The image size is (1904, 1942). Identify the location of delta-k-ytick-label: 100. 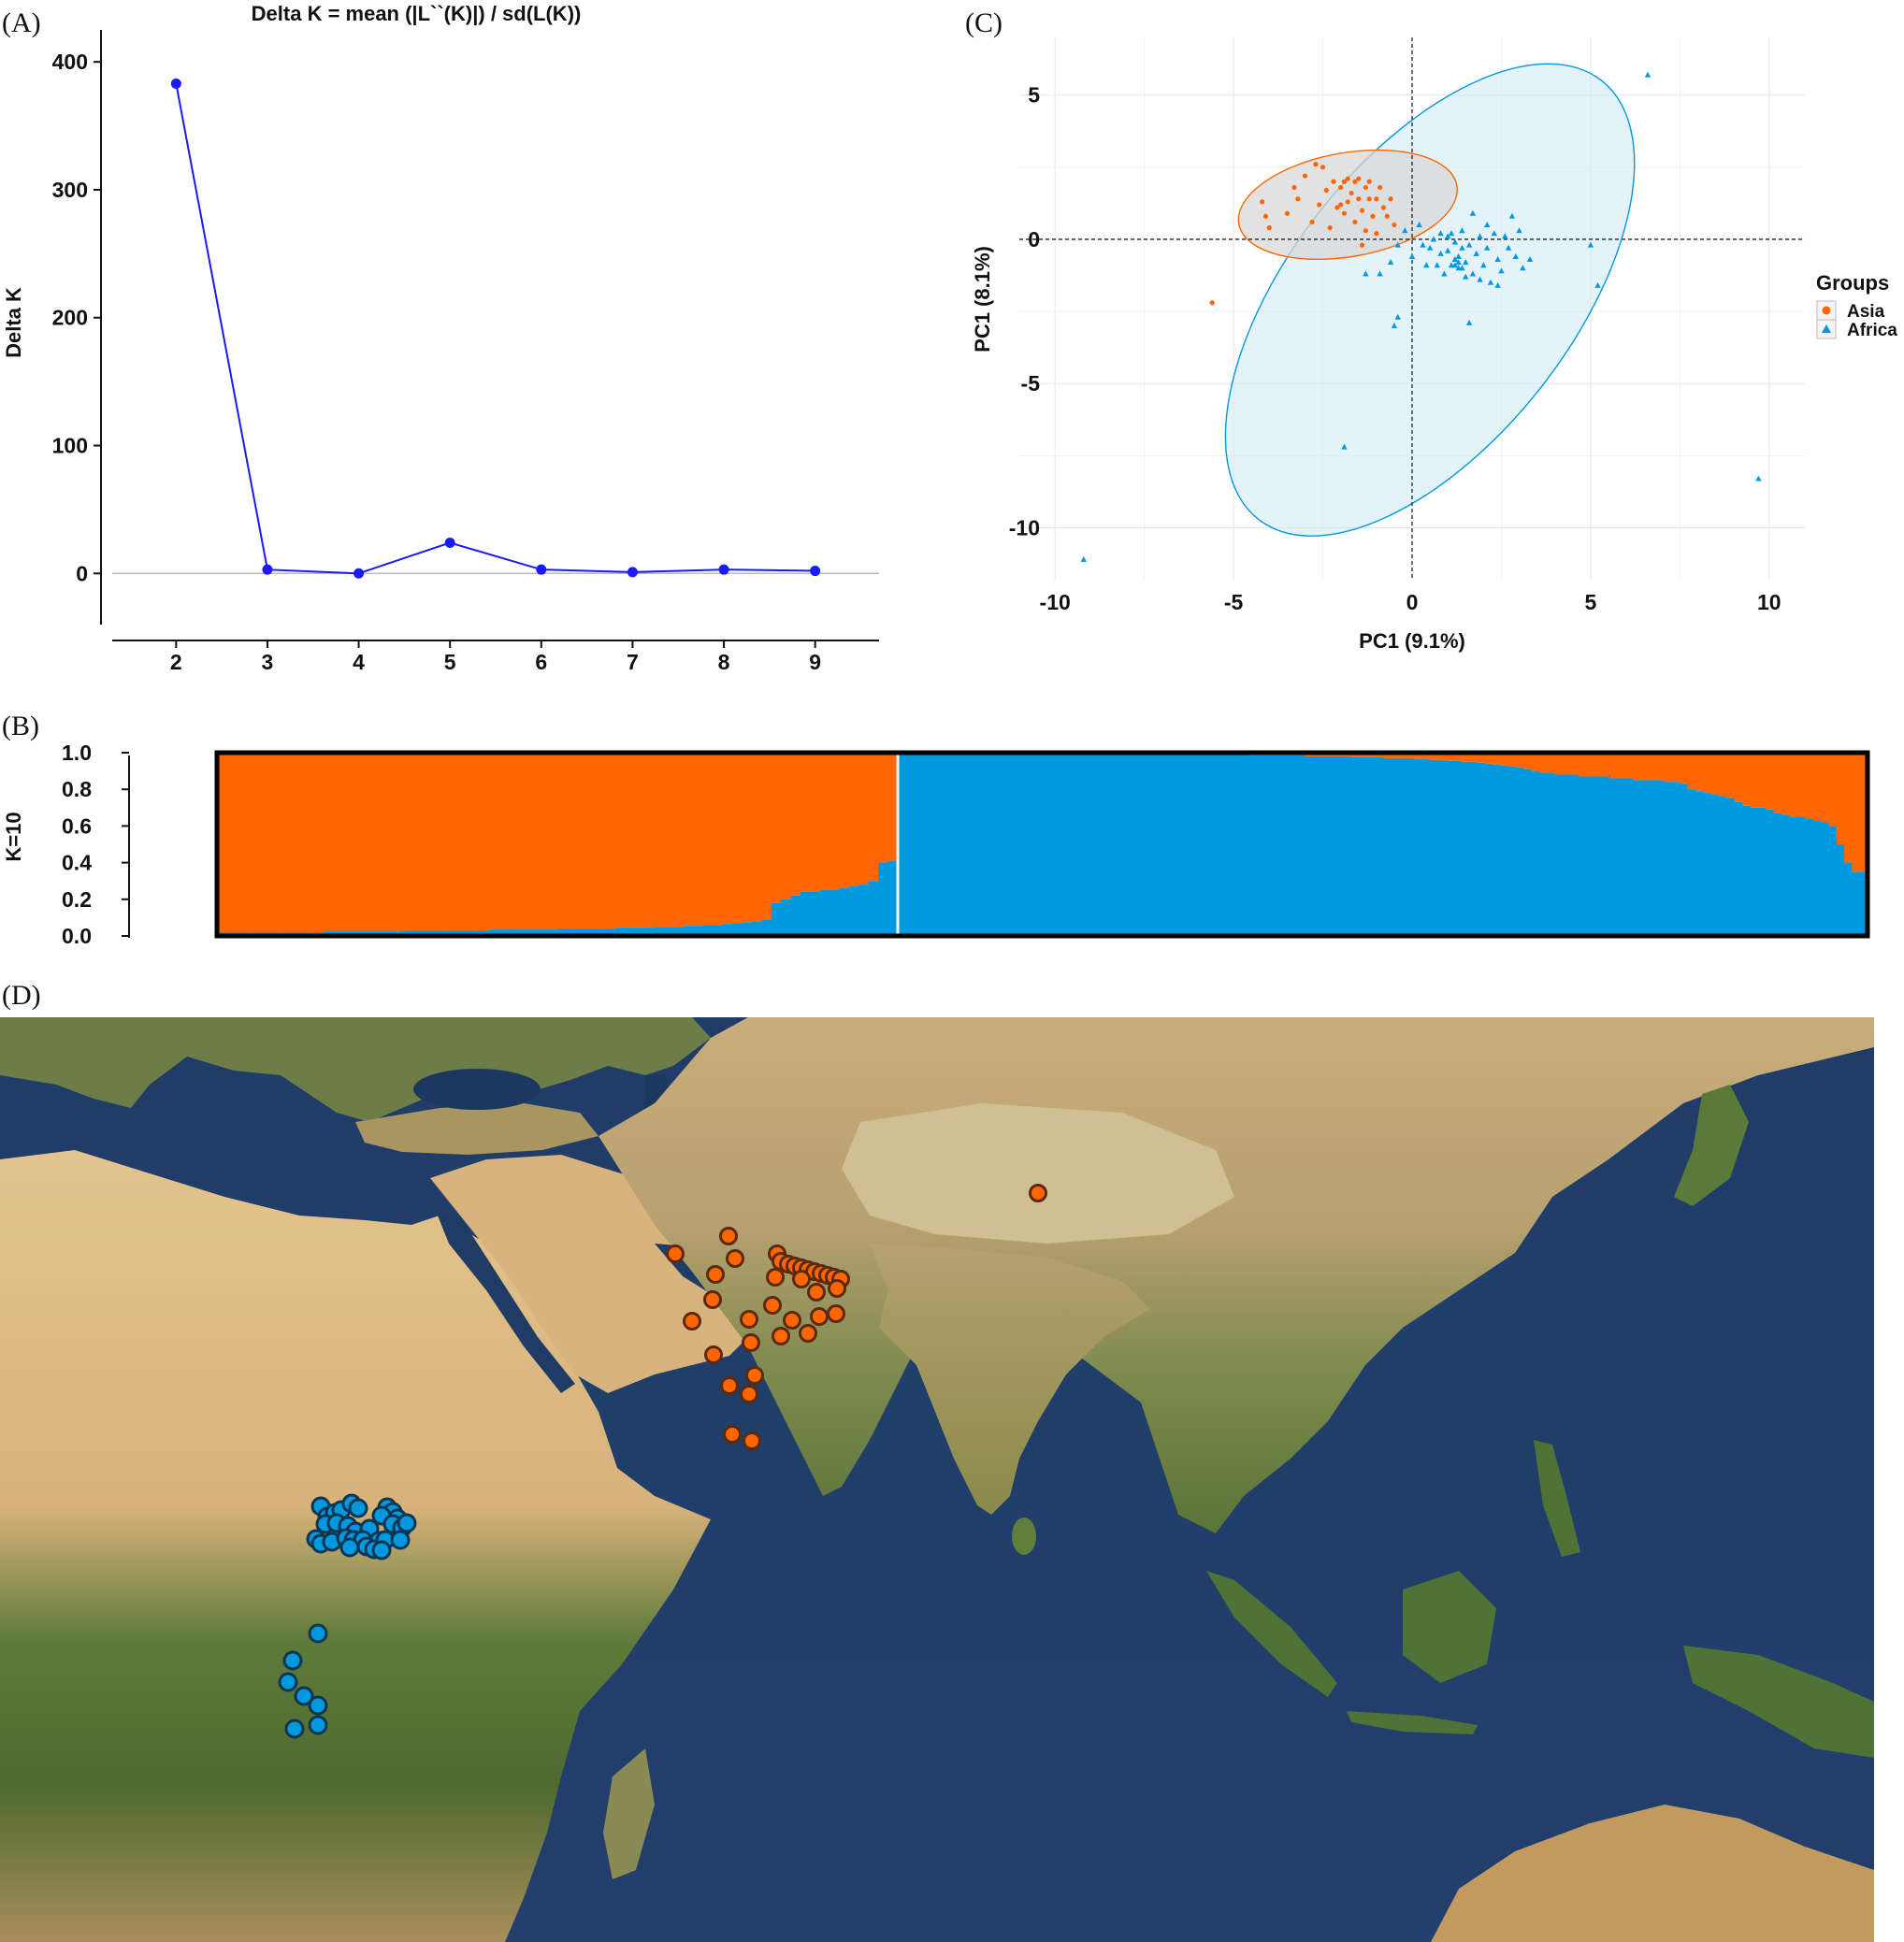
(70, 446).